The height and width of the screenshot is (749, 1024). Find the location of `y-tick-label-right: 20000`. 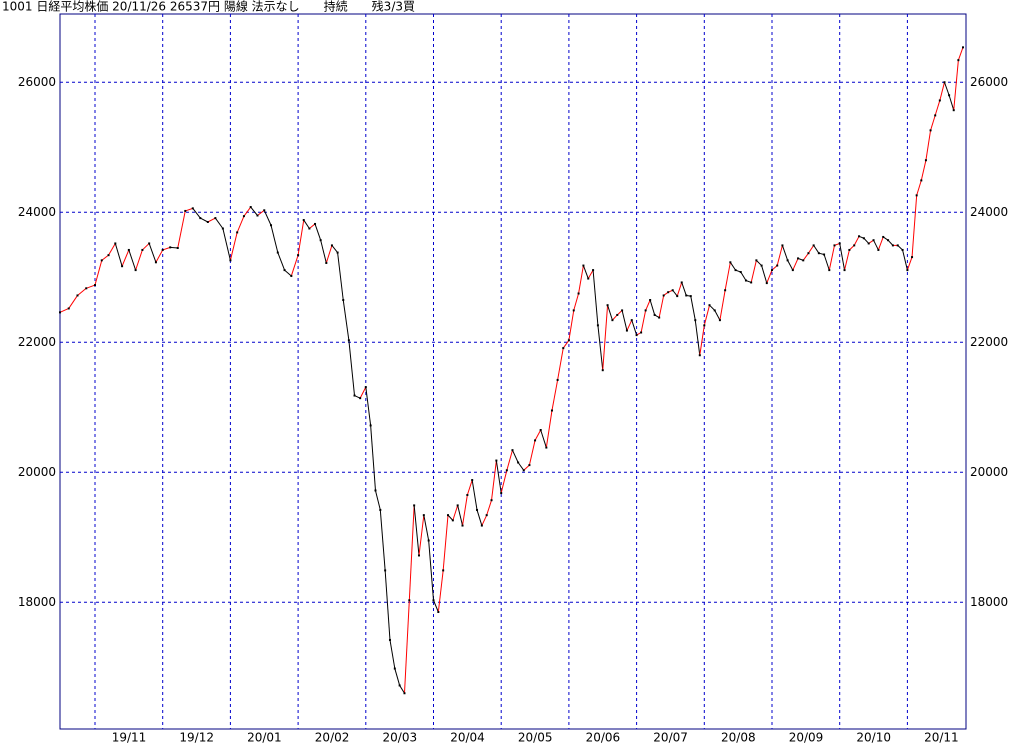

y-tick-label-right: 20000 is located at coordinates (989, 472).